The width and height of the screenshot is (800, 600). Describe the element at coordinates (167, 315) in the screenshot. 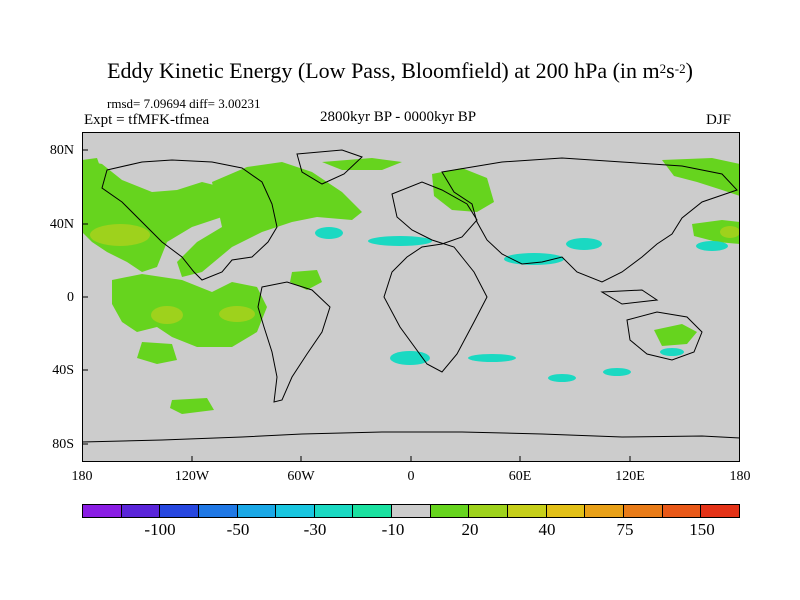

I see `tropical-pacific-core` at that location.